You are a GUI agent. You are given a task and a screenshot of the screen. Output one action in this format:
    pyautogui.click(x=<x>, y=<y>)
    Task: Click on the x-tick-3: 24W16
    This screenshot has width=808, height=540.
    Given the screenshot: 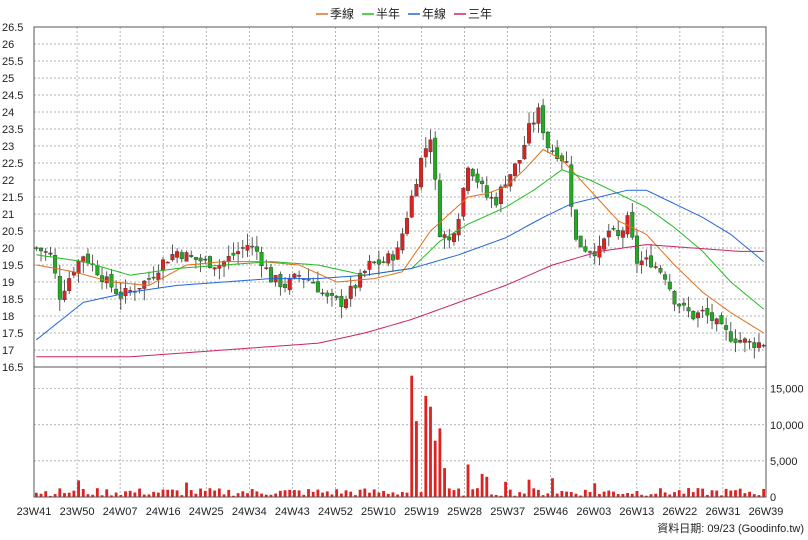 What is the action you would take?
    pyautogui.click(x=163, y=512)
    